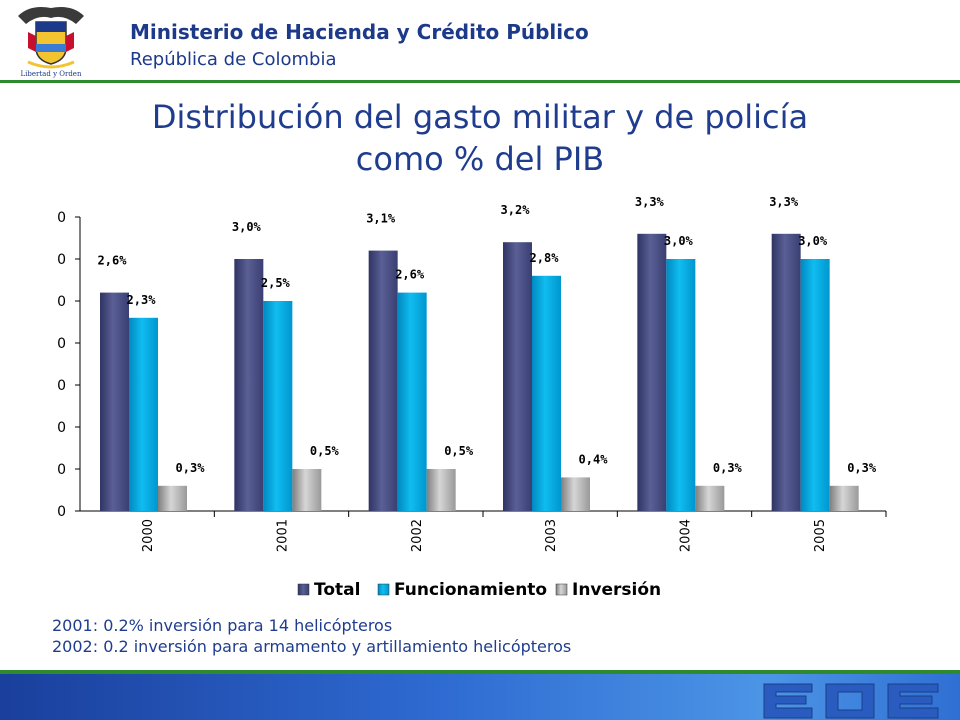  Describe the element at coordinates (546, 393) in the screenshot. I see `bar-funcionamiento-2003` at that location.